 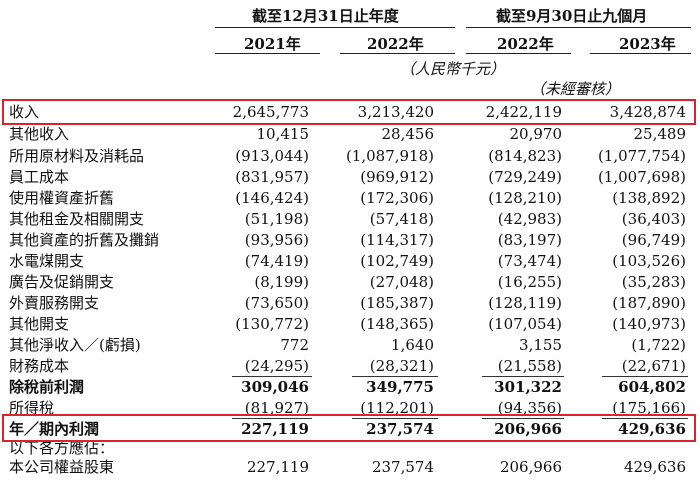 I want to click on table-row-attributable-to: 以下各方應佔：, so click(x=350, y=448).